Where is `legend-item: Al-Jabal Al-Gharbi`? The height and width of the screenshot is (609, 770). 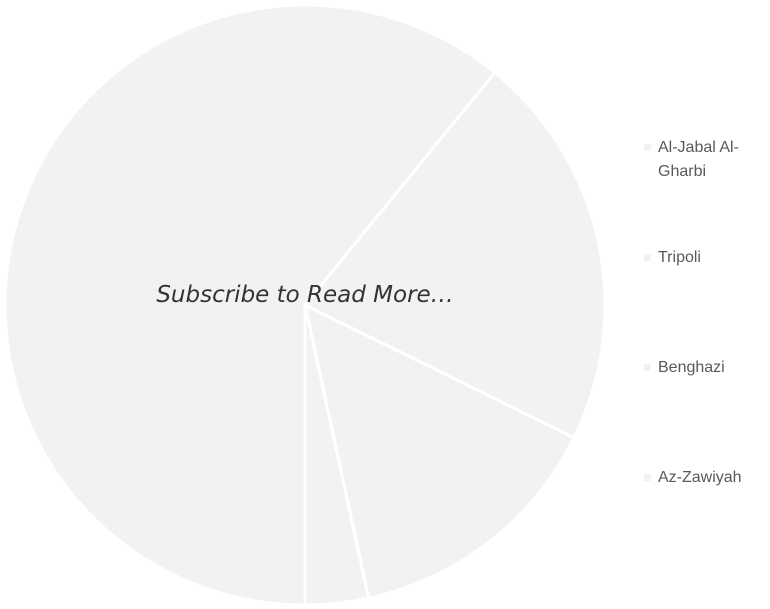 legend-item: Al-Jabal Al-Gharbi is located at coordinates (706, 160).